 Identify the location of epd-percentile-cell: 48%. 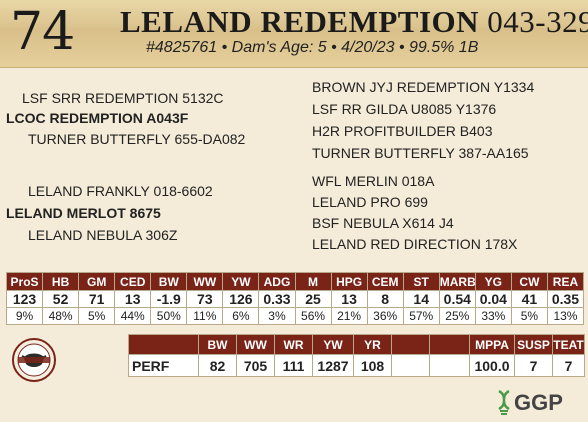
(61, 316).